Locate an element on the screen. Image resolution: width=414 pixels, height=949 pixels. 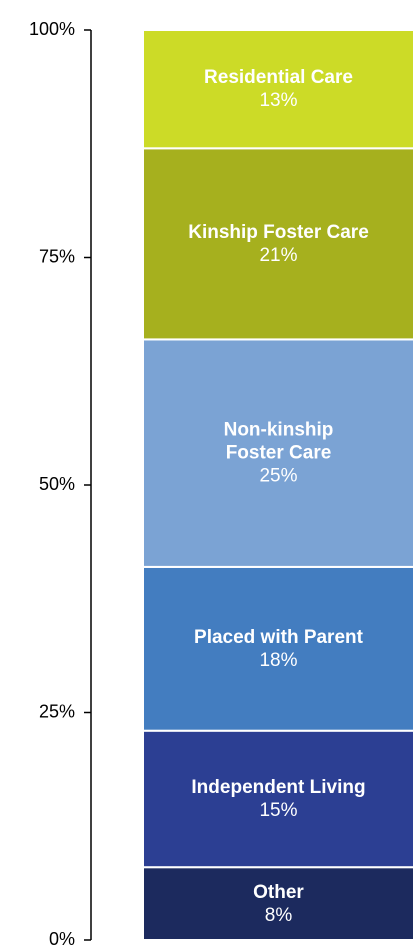
segment-name: Non-kinship Foster Care is located at coordinates (278, 441).